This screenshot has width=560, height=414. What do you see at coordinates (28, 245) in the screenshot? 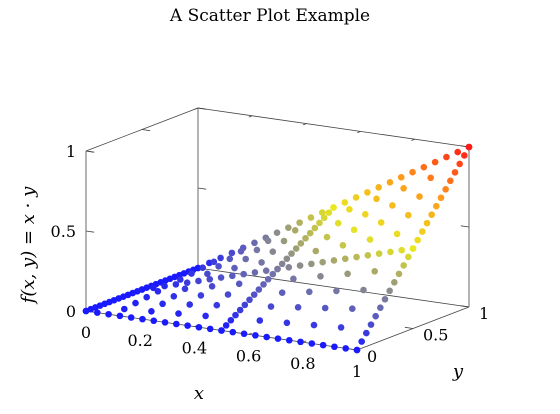
I see `z-axis-label: f(x, y) = x · y` at bounding box center [28, 245].